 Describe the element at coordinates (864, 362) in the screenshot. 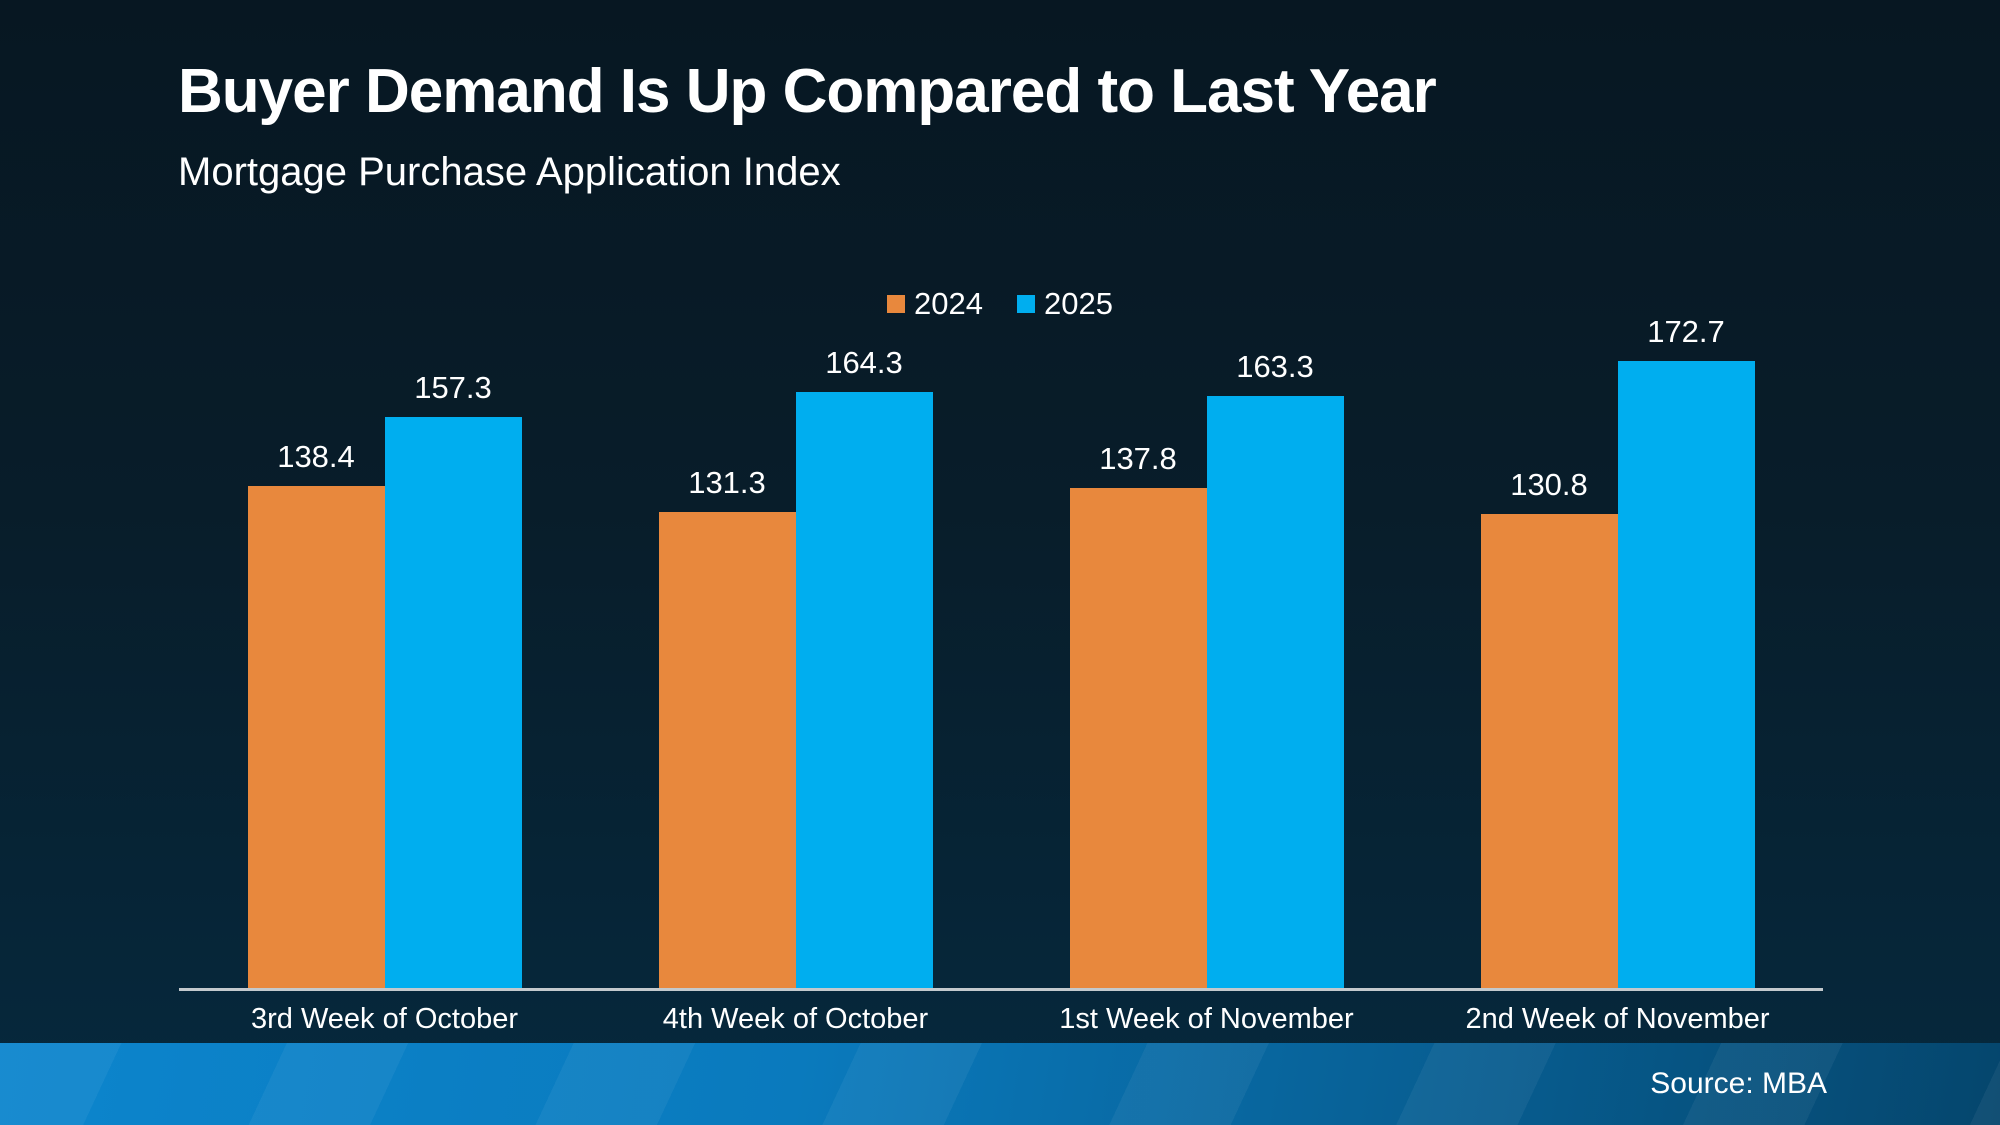

I see `bar-value-label: 164.3` at that location.